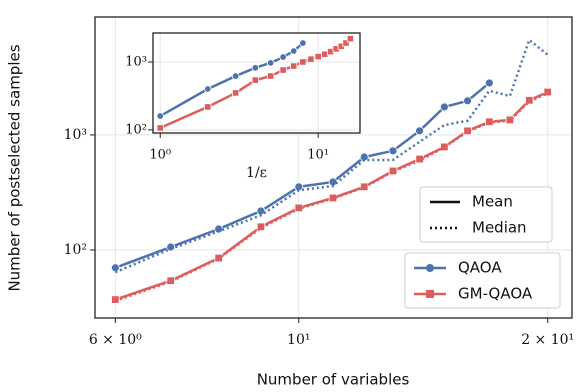  I want to click on x-tick-label: 6 × 10⁰, so click(115, 340).